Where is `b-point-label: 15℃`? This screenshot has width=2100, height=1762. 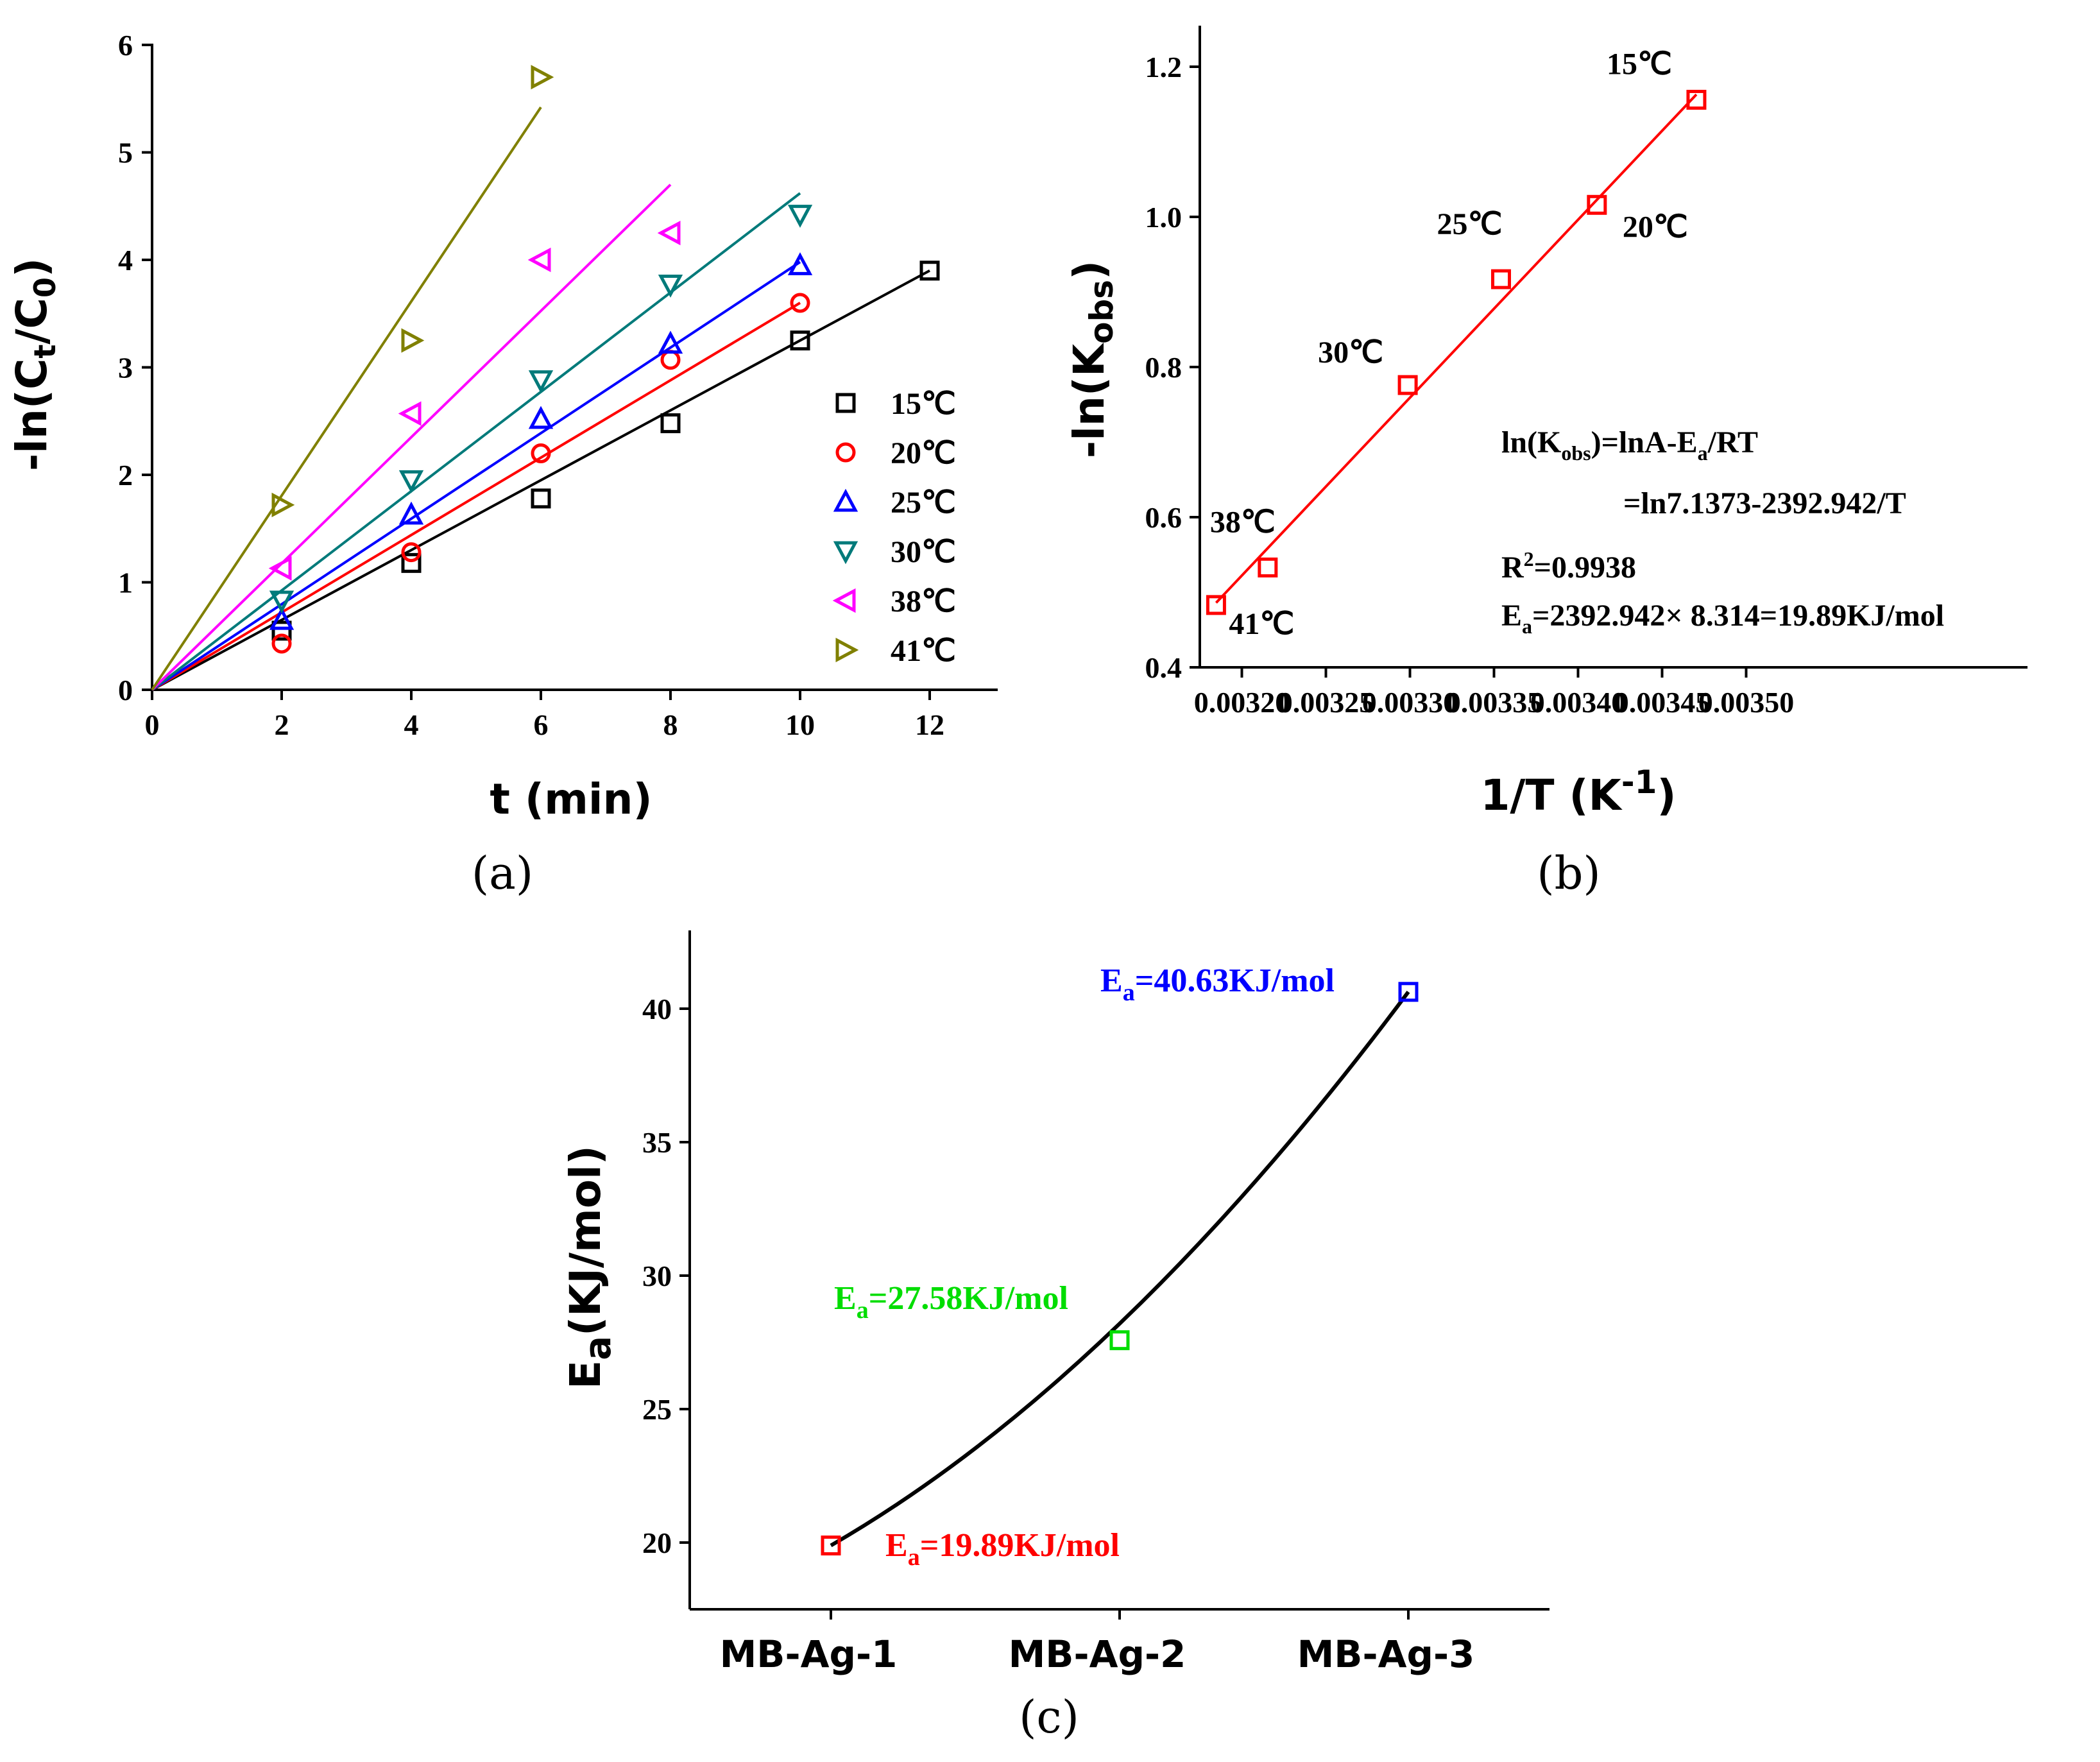 b-point-label: 15℃ is located at coordinates (1639, 64).